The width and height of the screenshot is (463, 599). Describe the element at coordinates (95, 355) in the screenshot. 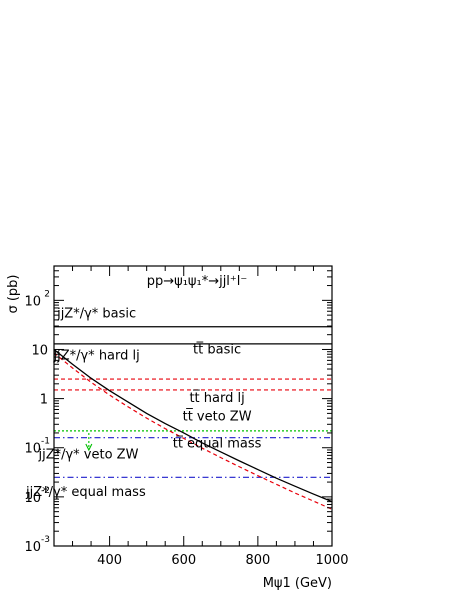

I see `ann-jjz-hard-lj: jjZ*/γ* hard lj` at that location.